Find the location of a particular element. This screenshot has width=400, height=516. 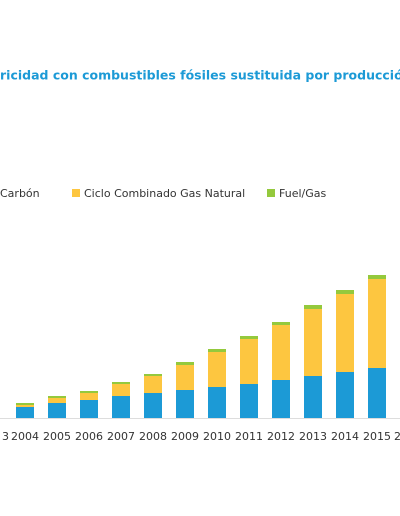

x-tick-label: 2015 is located at coordinates (377, 436).